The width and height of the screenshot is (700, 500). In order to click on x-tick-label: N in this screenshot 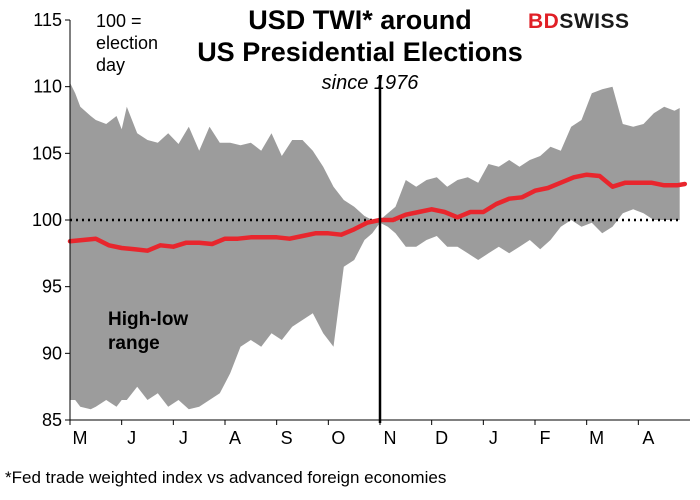, I will do `click(390, 438)`.